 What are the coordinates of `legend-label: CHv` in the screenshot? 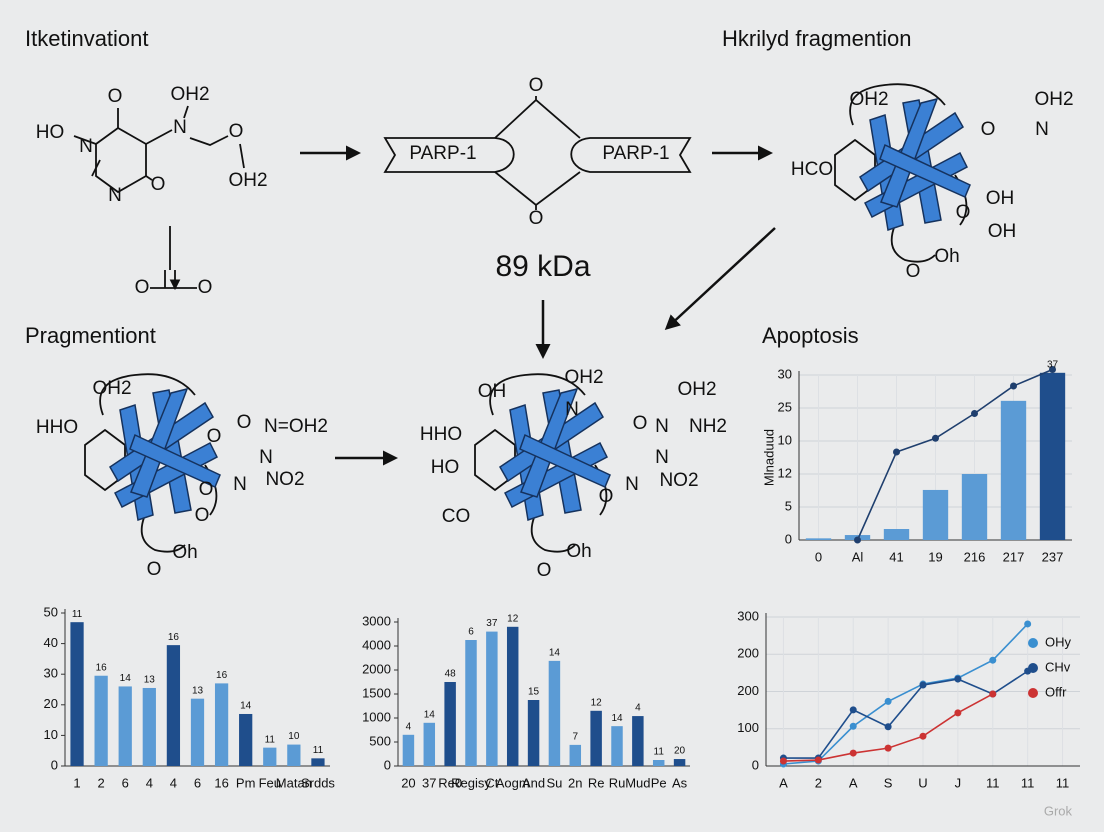 It's located at (1058, 666).